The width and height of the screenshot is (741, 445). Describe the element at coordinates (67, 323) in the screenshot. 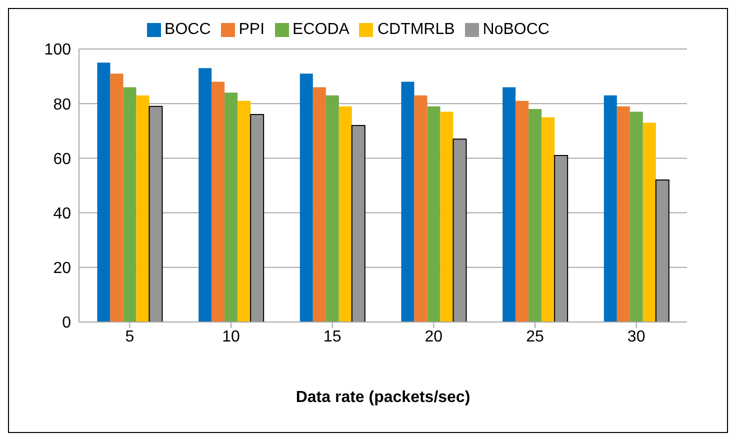

I see `y-tick-label: 0` at that location.